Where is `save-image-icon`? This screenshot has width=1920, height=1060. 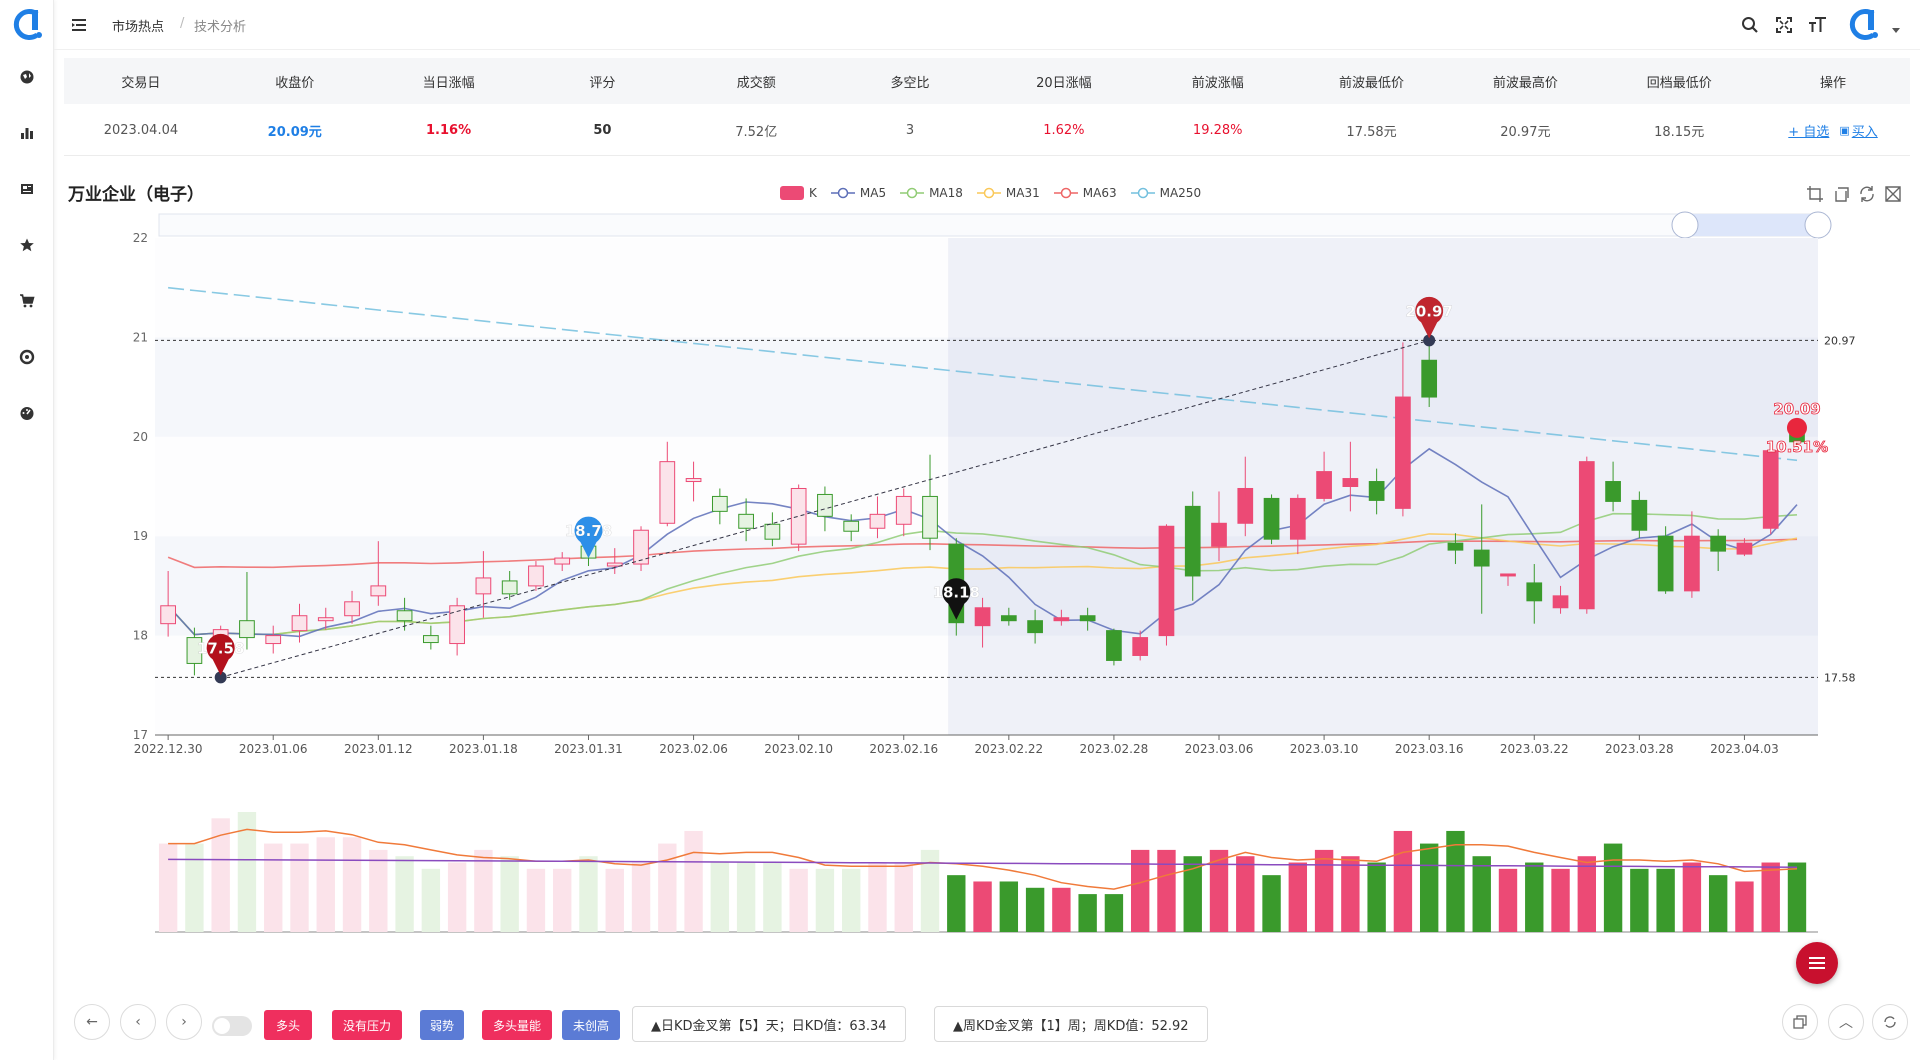
save-image-icon is located at coordinates (1893, 194).